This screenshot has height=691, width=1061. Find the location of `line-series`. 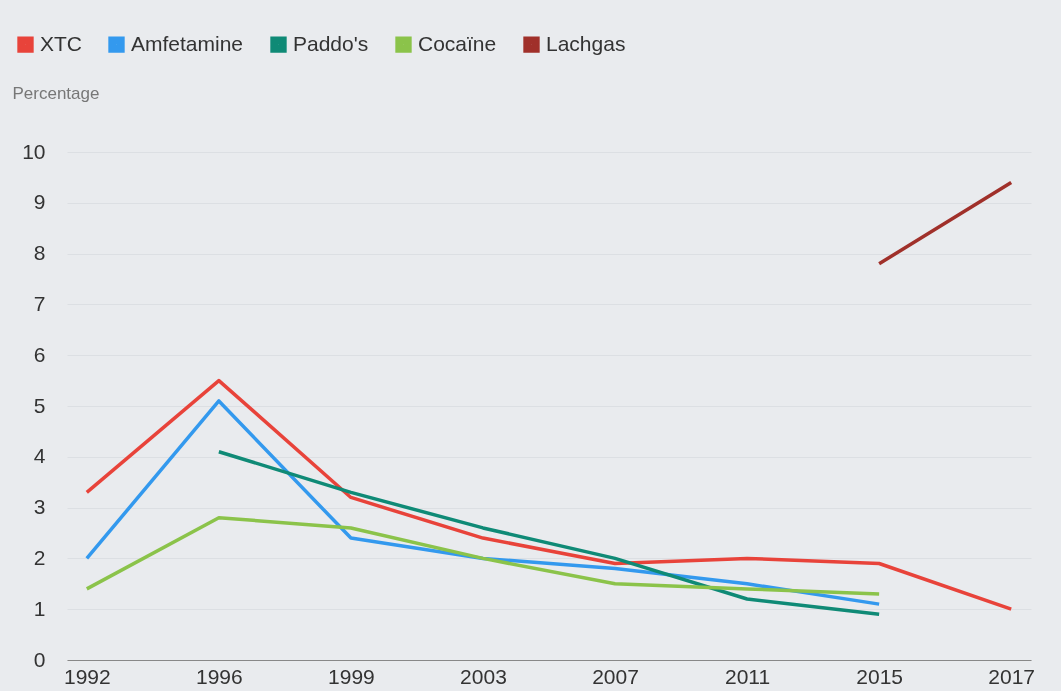

line-series is located at coordinates (483, 556).